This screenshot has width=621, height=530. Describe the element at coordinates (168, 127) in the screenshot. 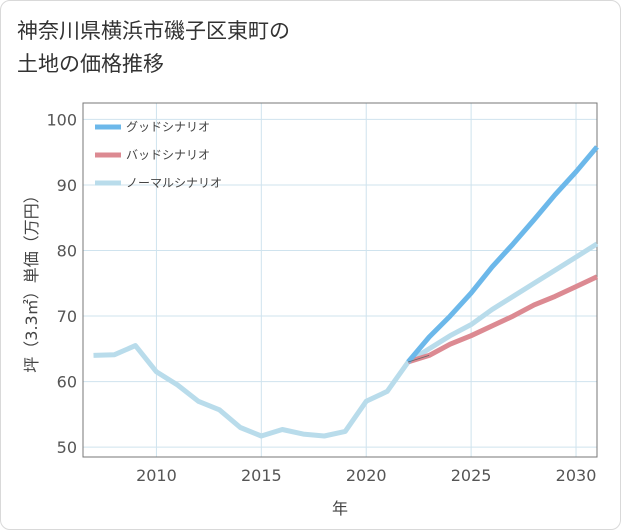

I see `legend-label-good: グッドシナリオ` at that location.